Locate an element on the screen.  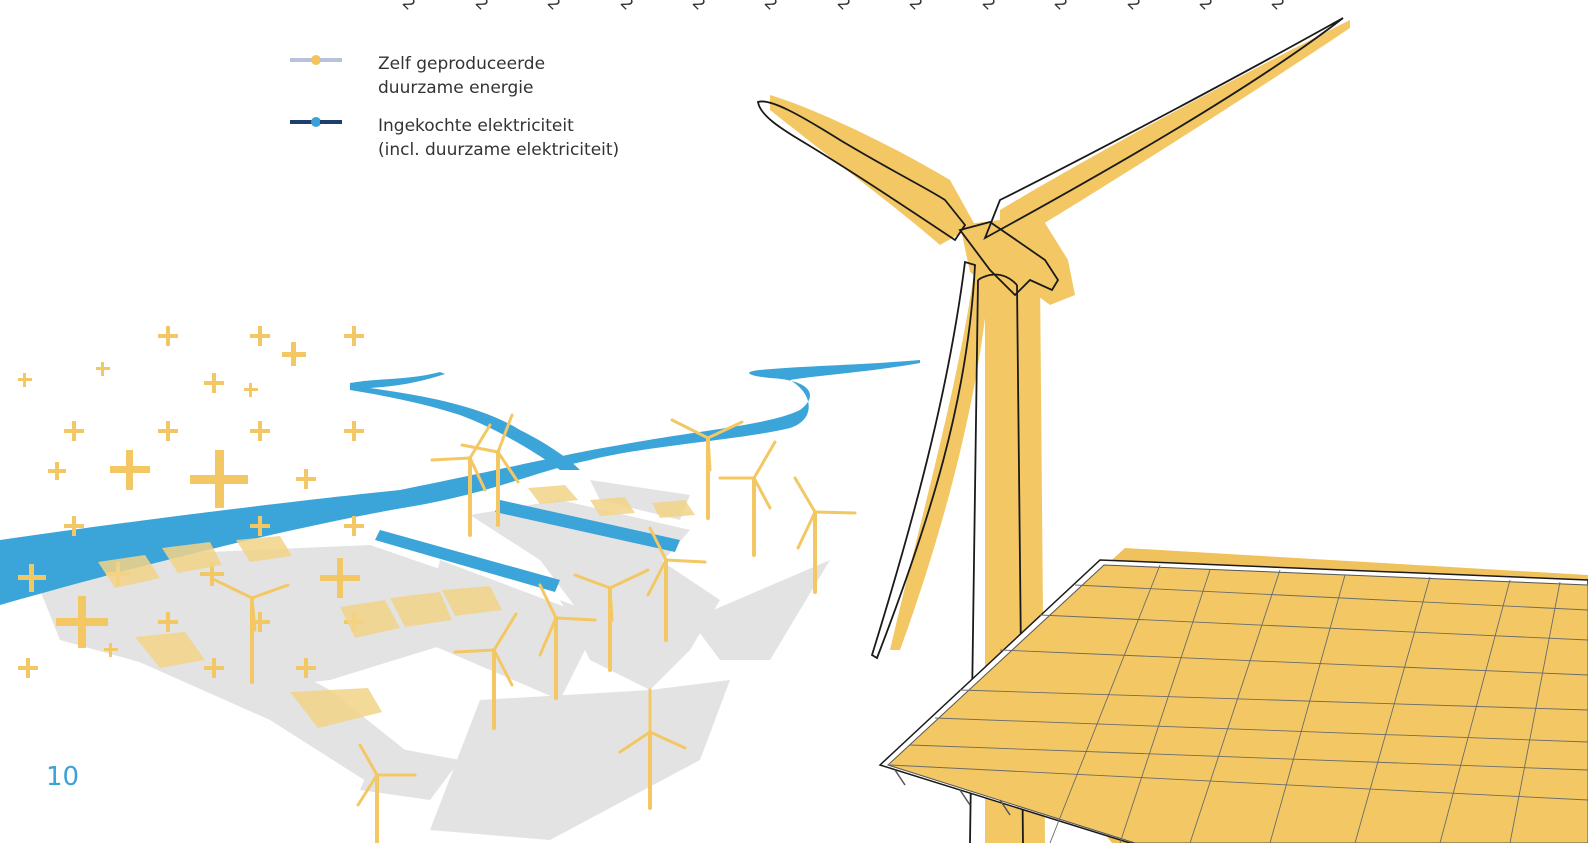
river-inlet is located at coordinates (465, 421).